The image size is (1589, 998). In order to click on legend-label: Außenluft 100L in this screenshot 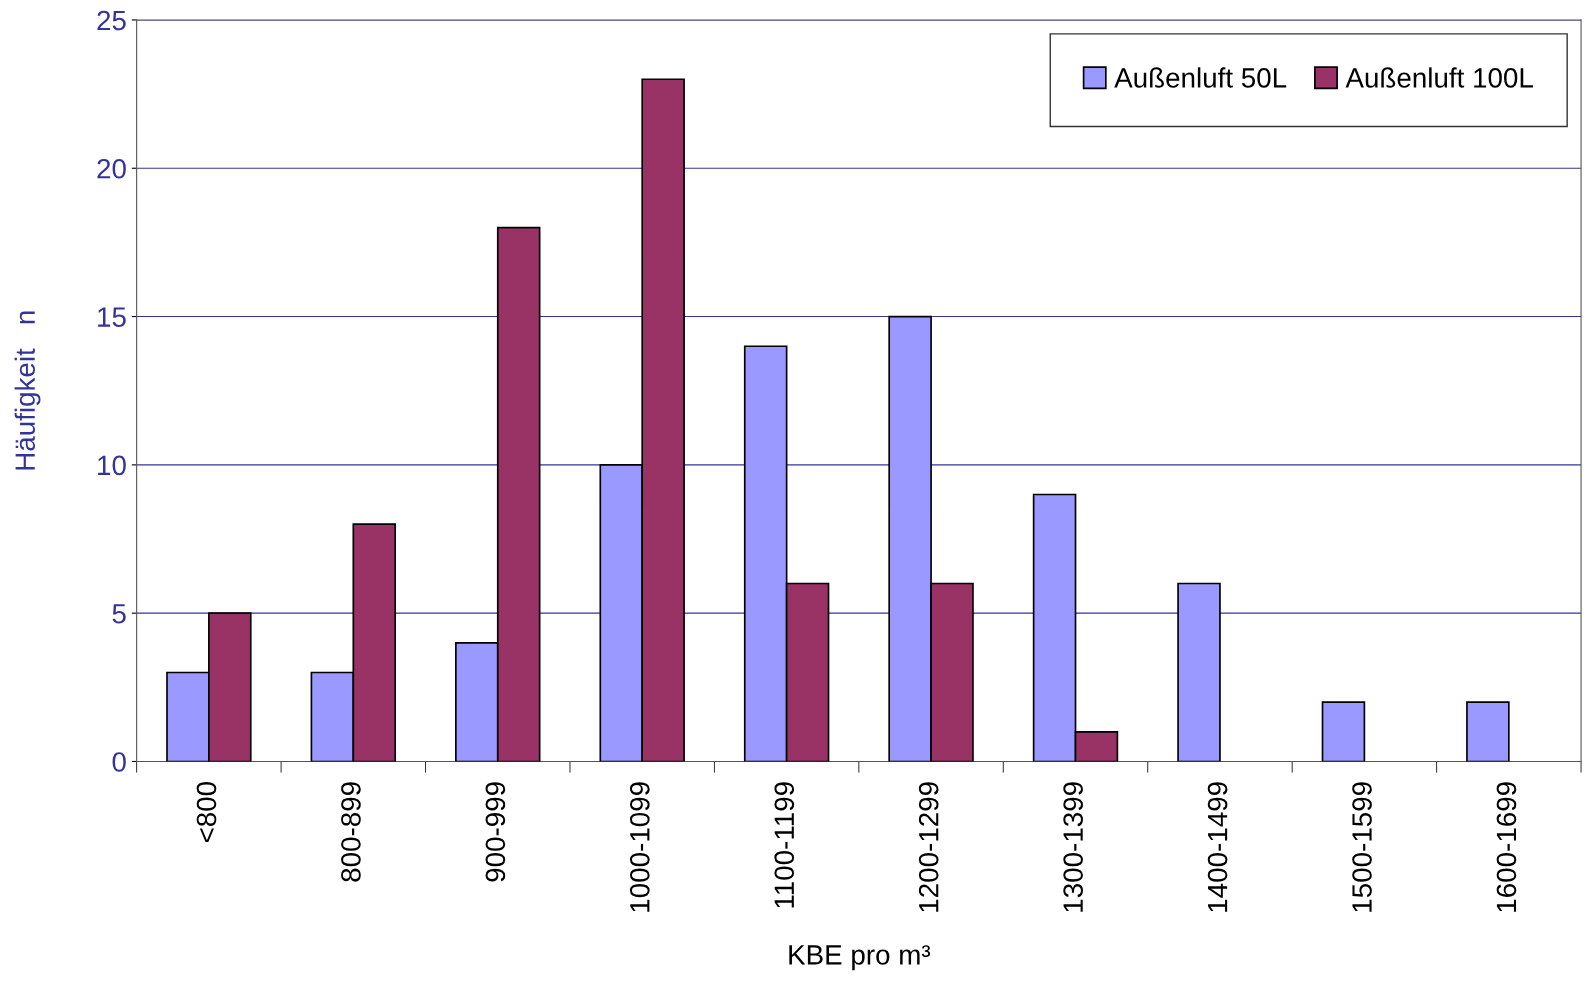, I will do `click(1439, 77)`.